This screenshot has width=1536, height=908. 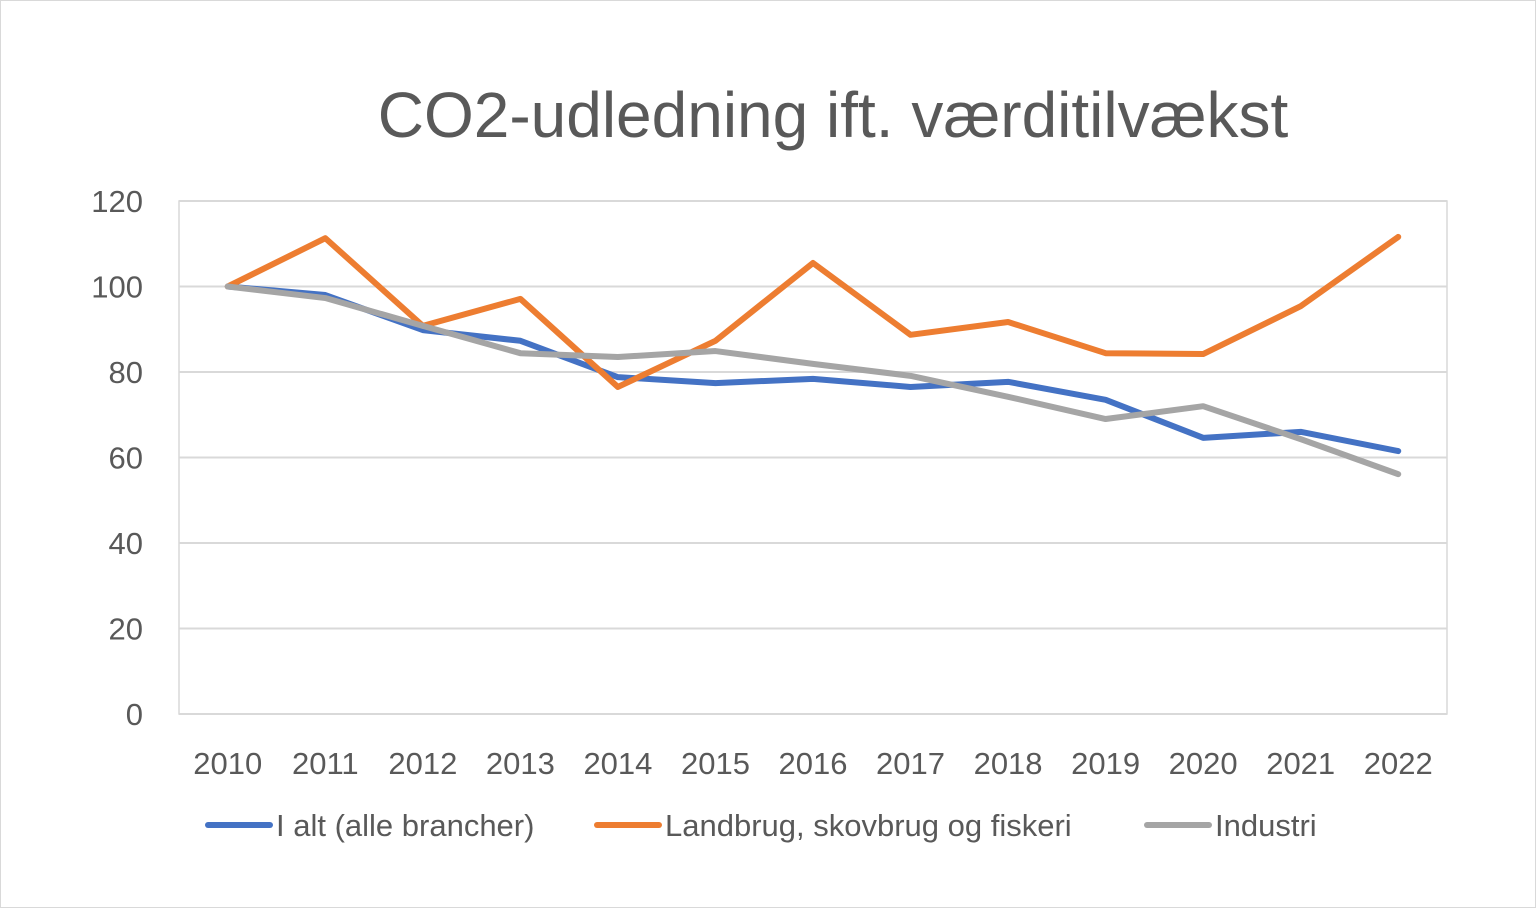 What do you see at coordinates (715, 763) in the screenshot?
I see `x-tick-label: 2015` at bounding box center [715, 763].